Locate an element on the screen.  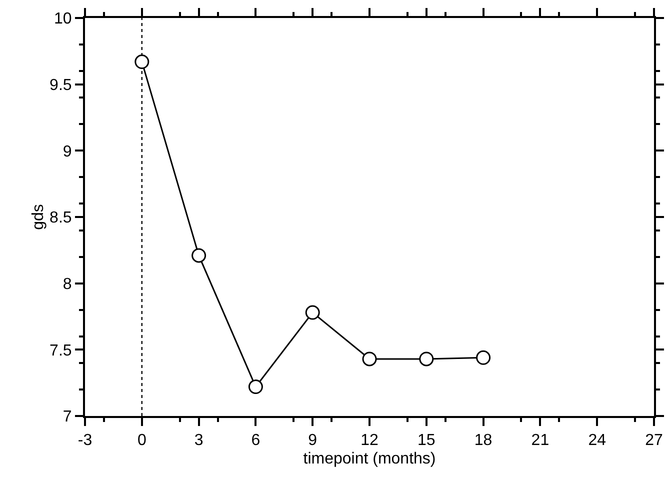
x-tick-label: 18 is located at coordinates (483, 441).